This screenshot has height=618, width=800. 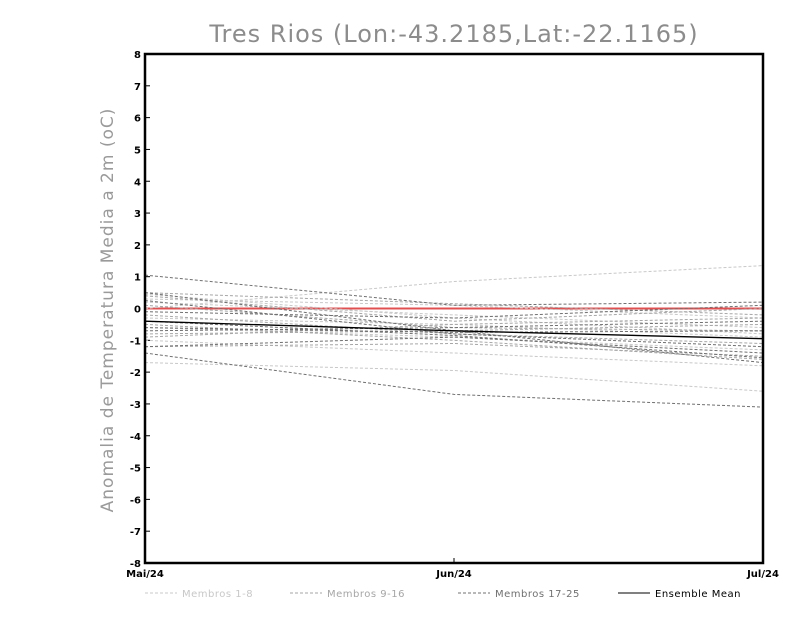 What do you see at coordinates (108, 310) in the screenshot?
I see `y-axis-label: Anomalia de Temperatura Media a 2m (oC)` at bounding box center [108, 310].